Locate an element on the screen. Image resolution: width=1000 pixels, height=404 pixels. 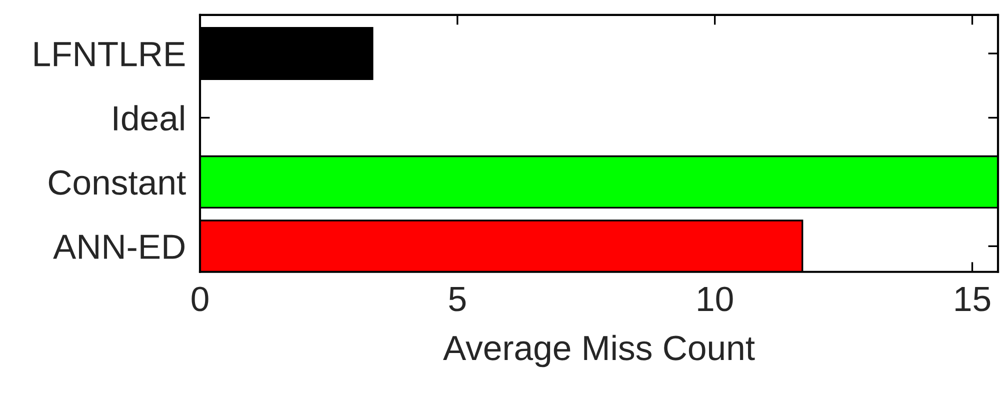
x-tick-label: 15 is located at coordinates (973, 299).